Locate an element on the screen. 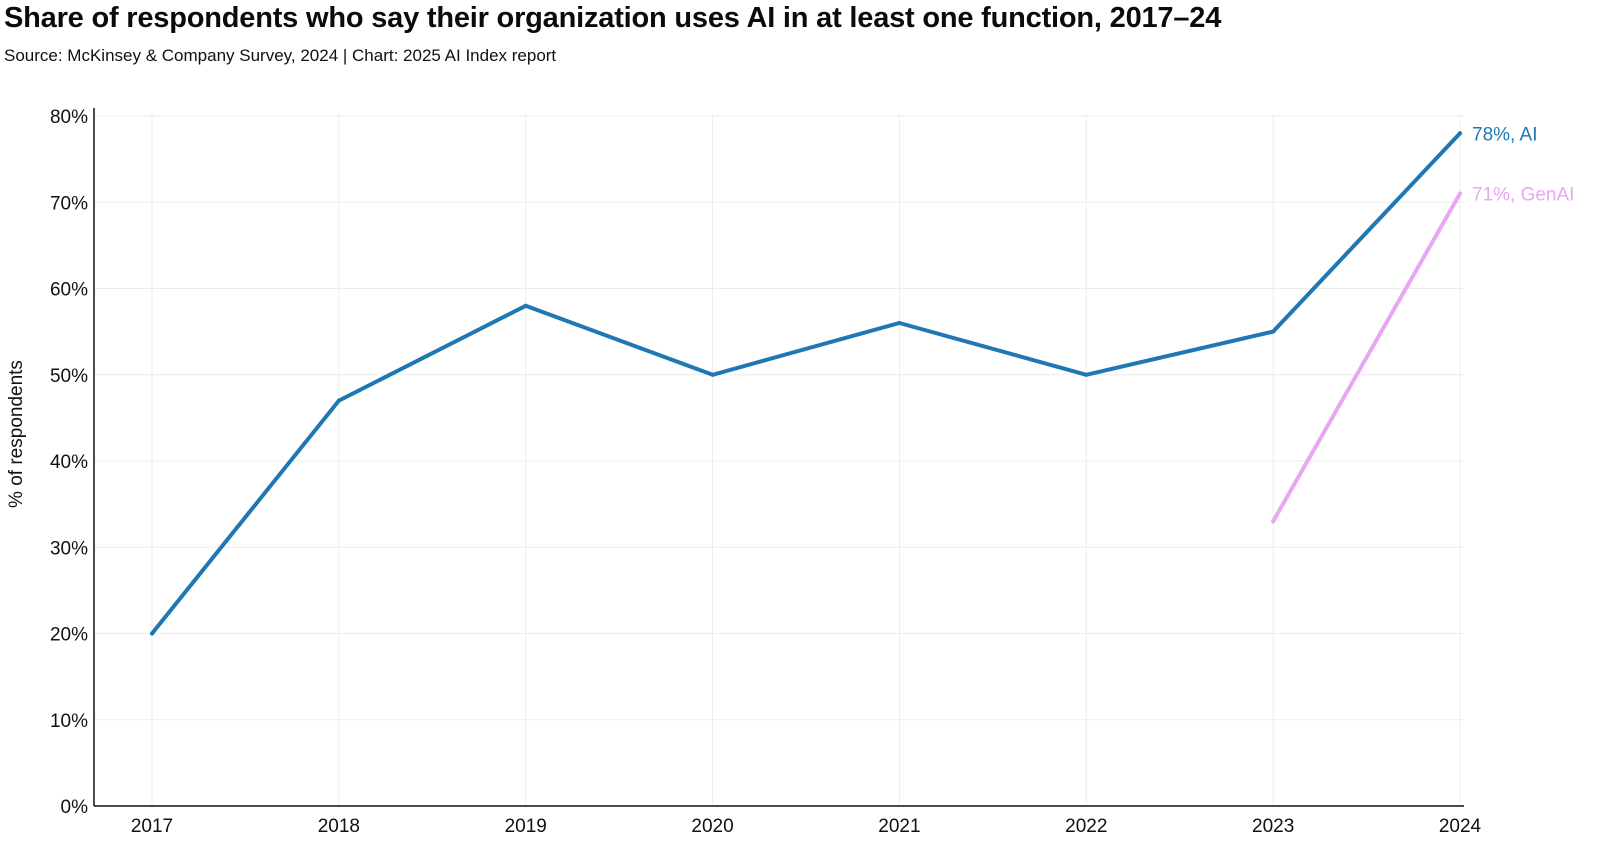  x-tick-label: 2018 is located at coordinates (339, 826).